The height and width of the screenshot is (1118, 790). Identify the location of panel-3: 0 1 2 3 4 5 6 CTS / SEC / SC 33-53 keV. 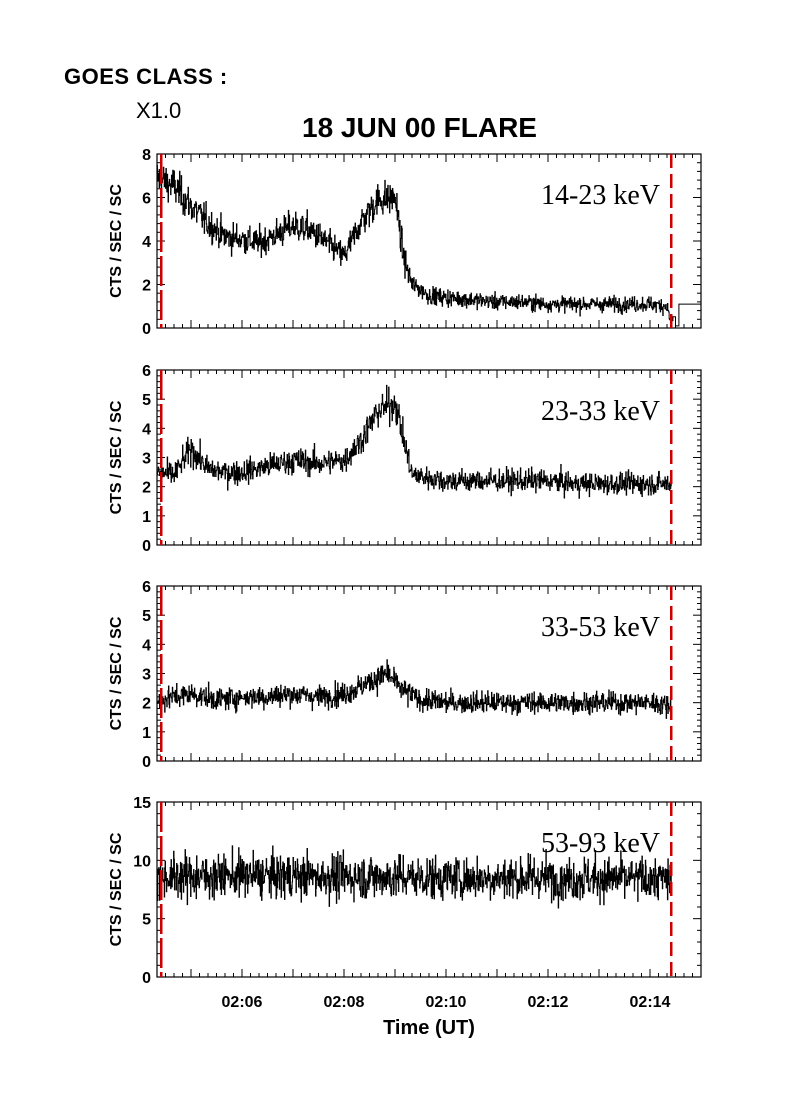
(405, 675).